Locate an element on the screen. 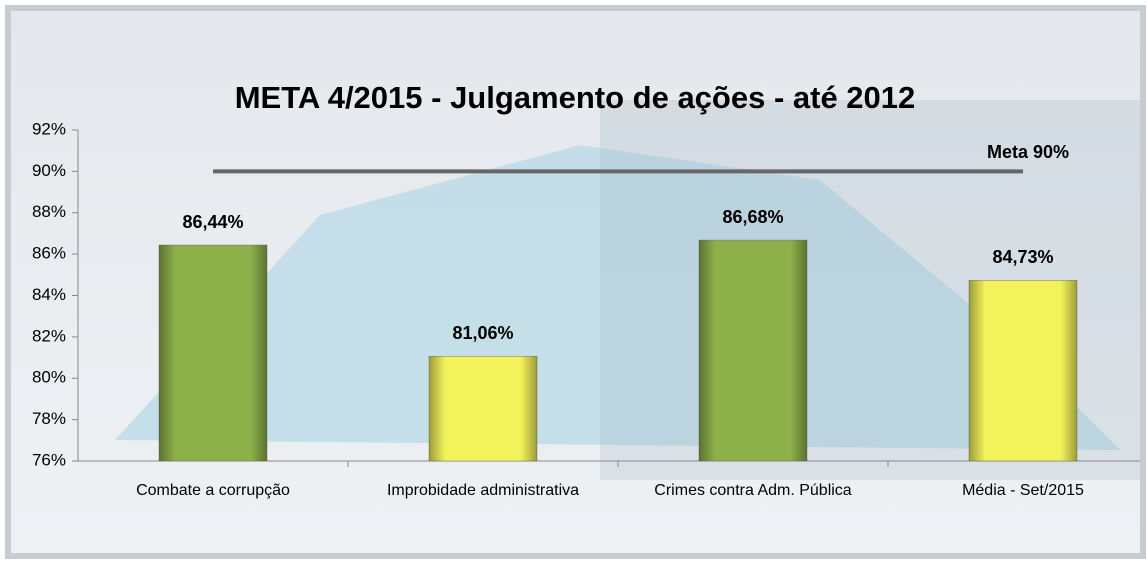 This screenshot has height=564, width=1147. y-tick-label: 80% is located at coordinates (49, 377).